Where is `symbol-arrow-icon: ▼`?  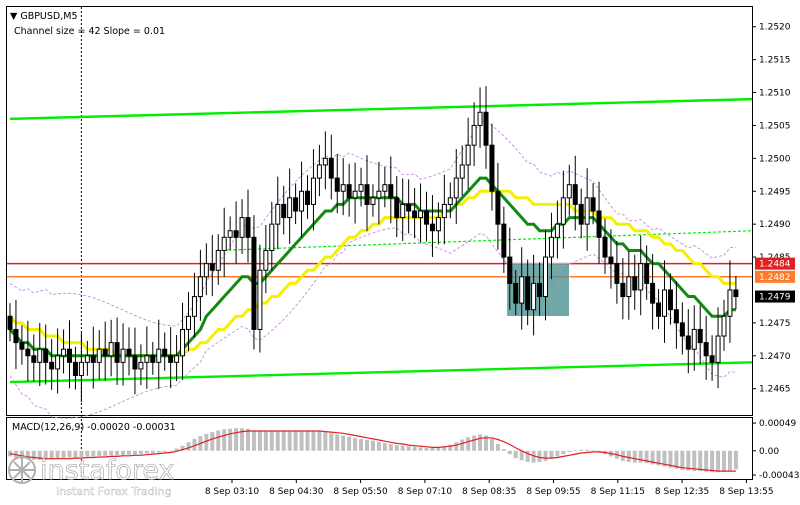 symbol-arrow-icon: ▼ is located at coordinates (15, 16).